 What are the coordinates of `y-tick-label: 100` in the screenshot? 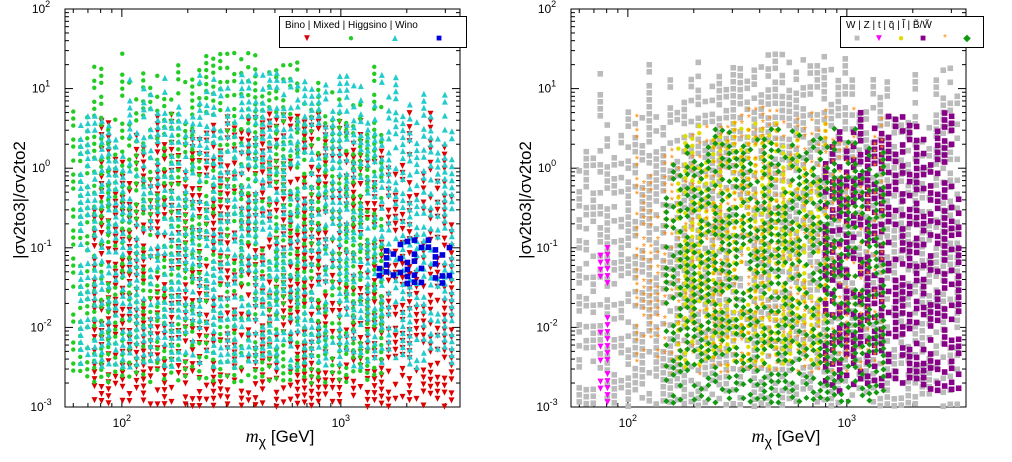 It's located at (41, 166).